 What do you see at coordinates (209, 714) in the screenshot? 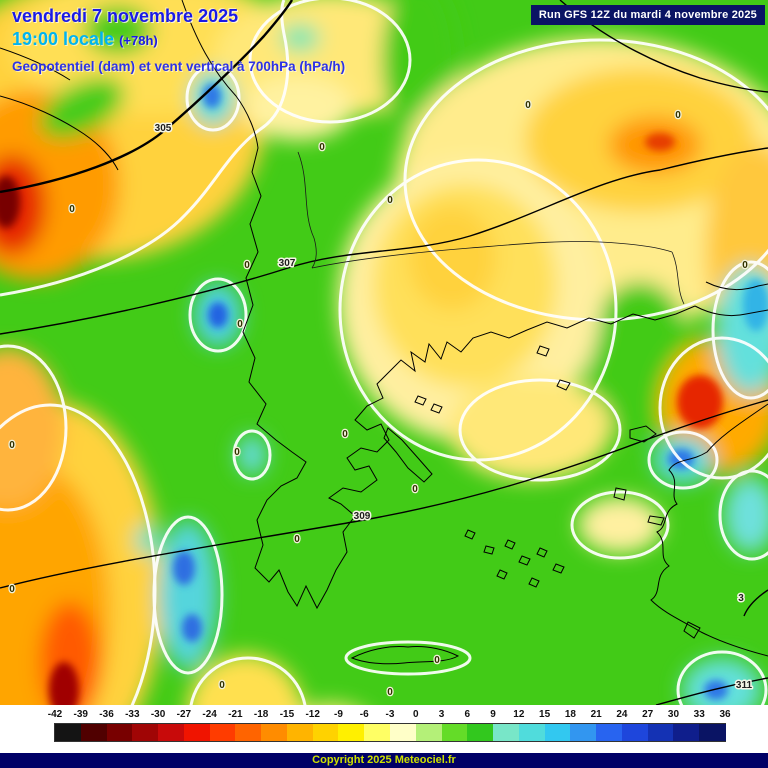
I see `scale-label: -24` at bounding box center [209, 714].